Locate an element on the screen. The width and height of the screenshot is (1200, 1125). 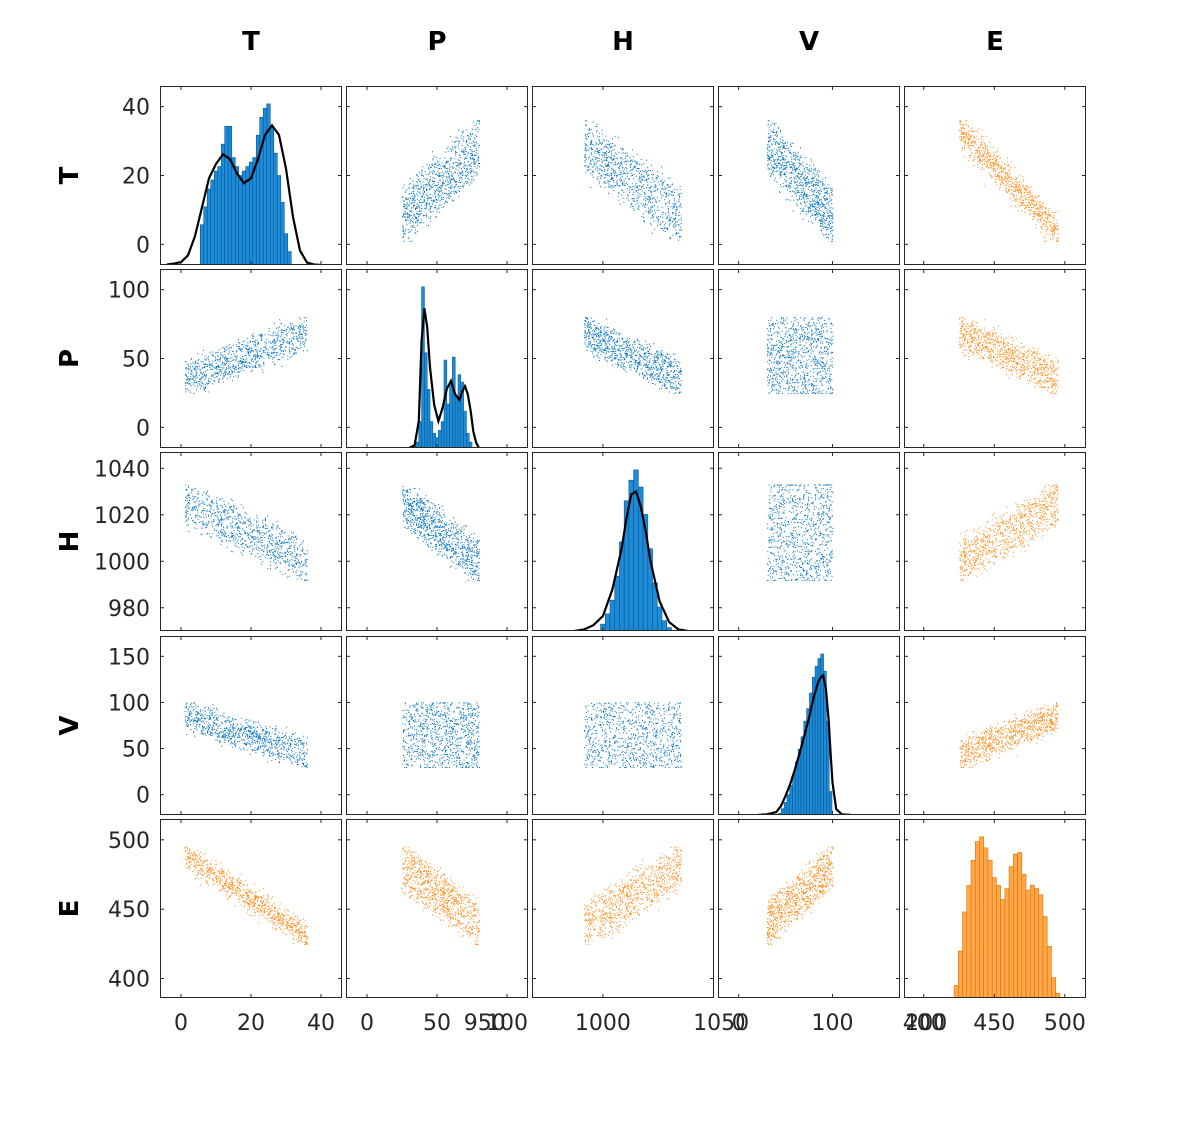
cell-E-E is located at coordinates (995, 908).